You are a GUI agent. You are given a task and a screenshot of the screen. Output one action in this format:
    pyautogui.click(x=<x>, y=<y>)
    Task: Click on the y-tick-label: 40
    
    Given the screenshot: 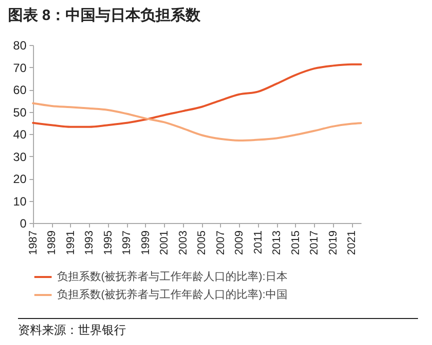 What is the action you would take?
    pyautogui.click(x=20, y=135)
    